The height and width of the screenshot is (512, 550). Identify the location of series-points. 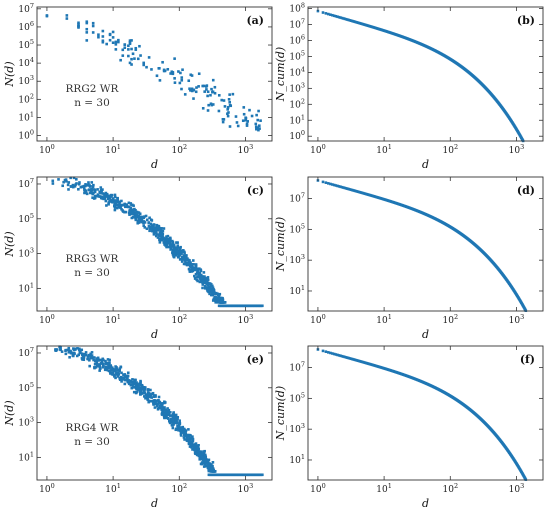
(422, 245).